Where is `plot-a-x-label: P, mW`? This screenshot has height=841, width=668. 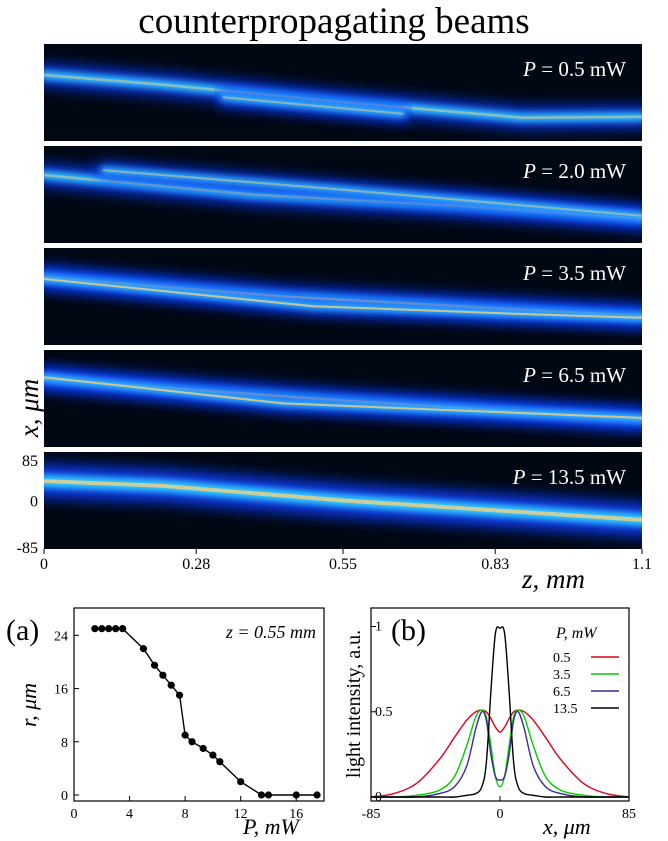 plot-a-x-label: P, mW is located at coordinates (271, 826).